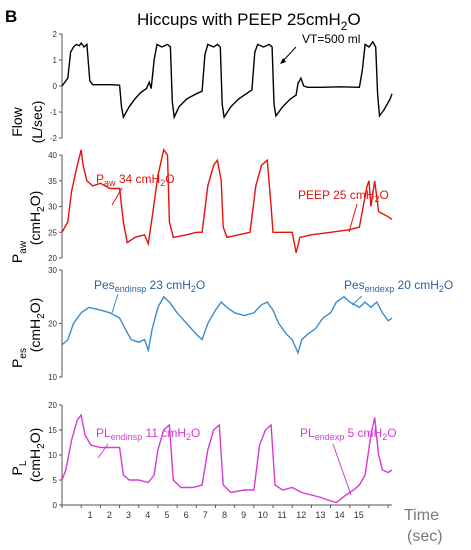 Image resolution: width=471 pixels, height=550 pixels. I want to click on x-tick-label: 10, so click(263, 515).